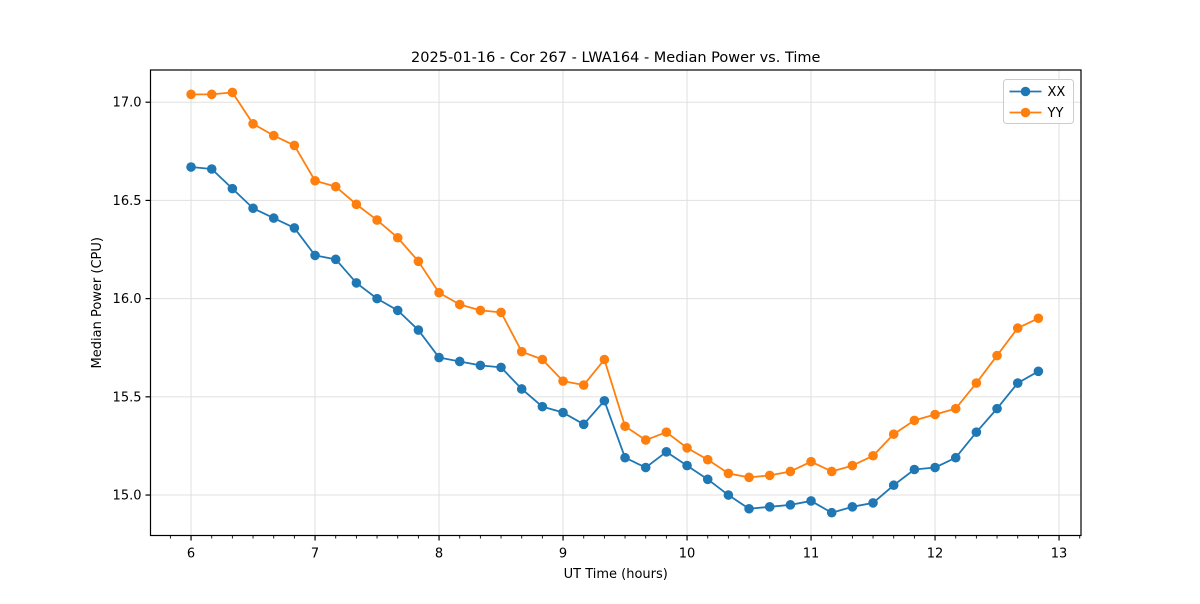  Describe the element at coordinates (127, 103) in the screenshot. I see `y-tick-label: 17.0` at that location.